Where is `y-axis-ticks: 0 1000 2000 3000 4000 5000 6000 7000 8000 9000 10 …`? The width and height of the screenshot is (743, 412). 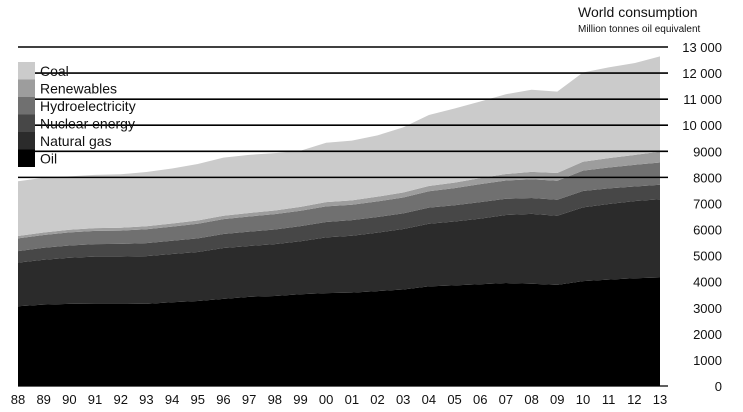 y-axis-ticks: 0 1000 2000 3000 4000 5000 6000 7000 8000 9000 10 … is located at coordinates (702, 217).